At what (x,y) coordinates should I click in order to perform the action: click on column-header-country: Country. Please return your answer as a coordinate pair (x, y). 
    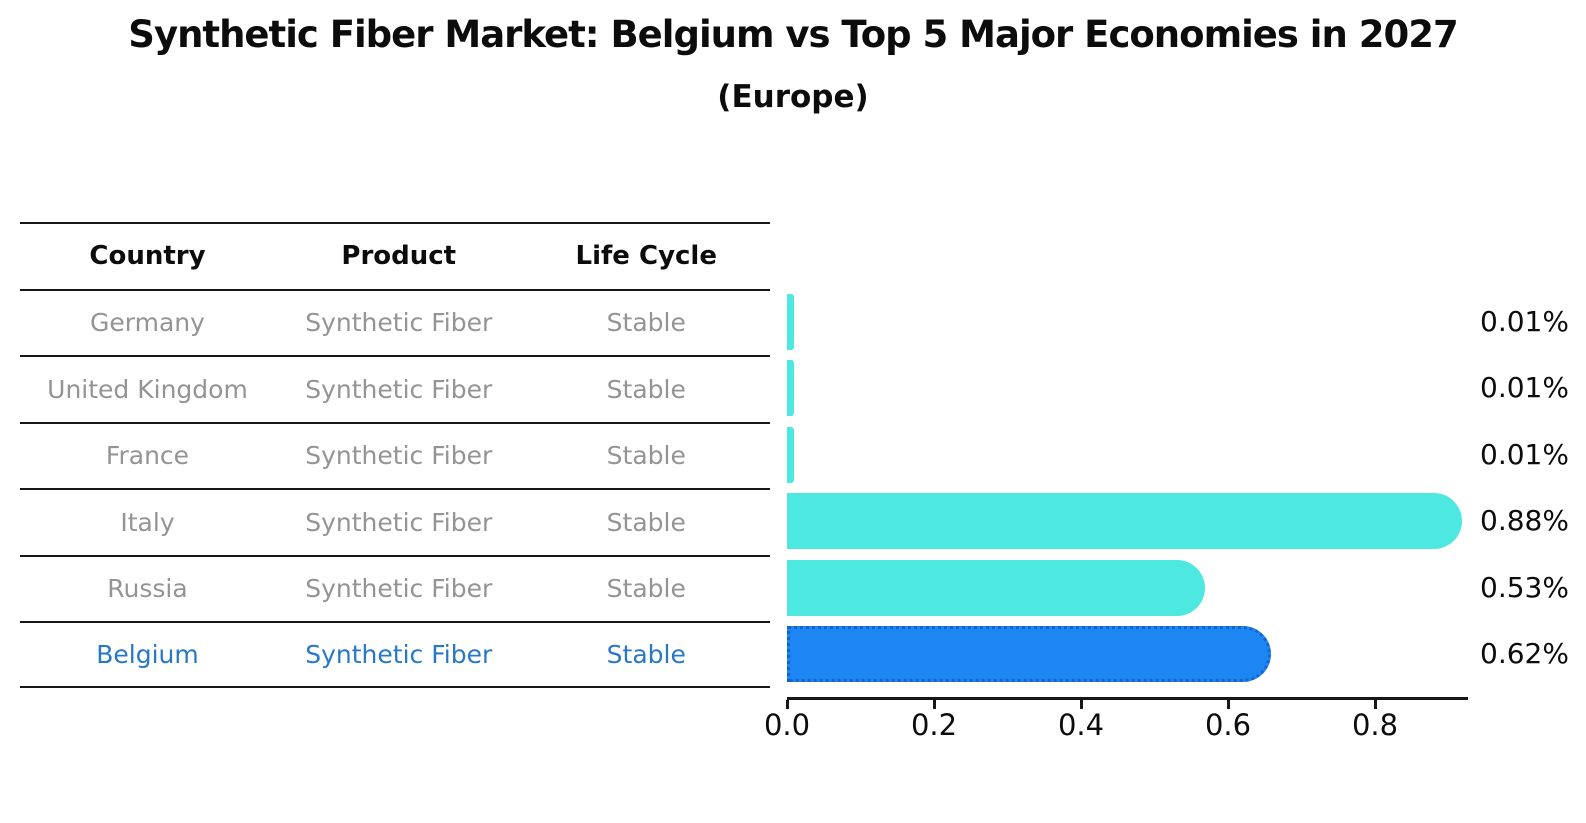
    Looking at the image, I should click on (147, 256).